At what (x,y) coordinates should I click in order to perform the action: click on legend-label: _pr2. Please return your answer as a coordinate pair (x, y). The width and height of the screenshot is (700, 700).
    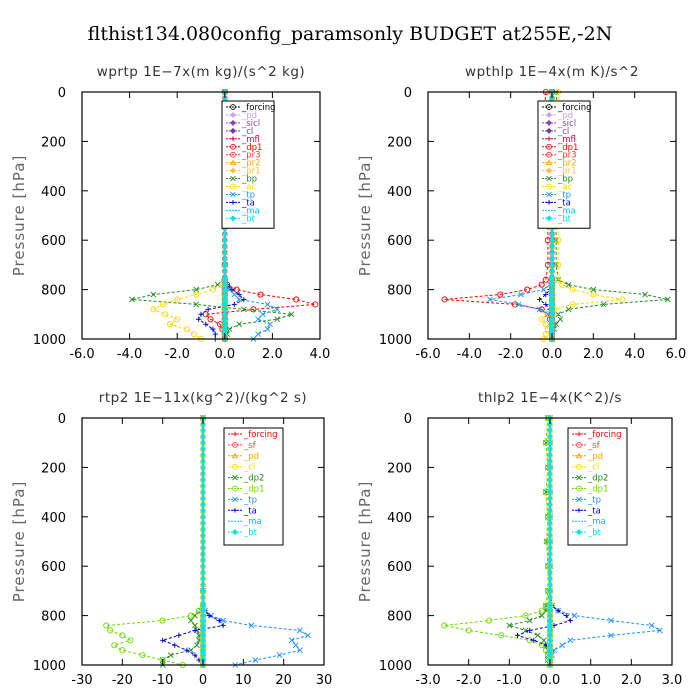
    Looking at the image, I should click on (251, 164).